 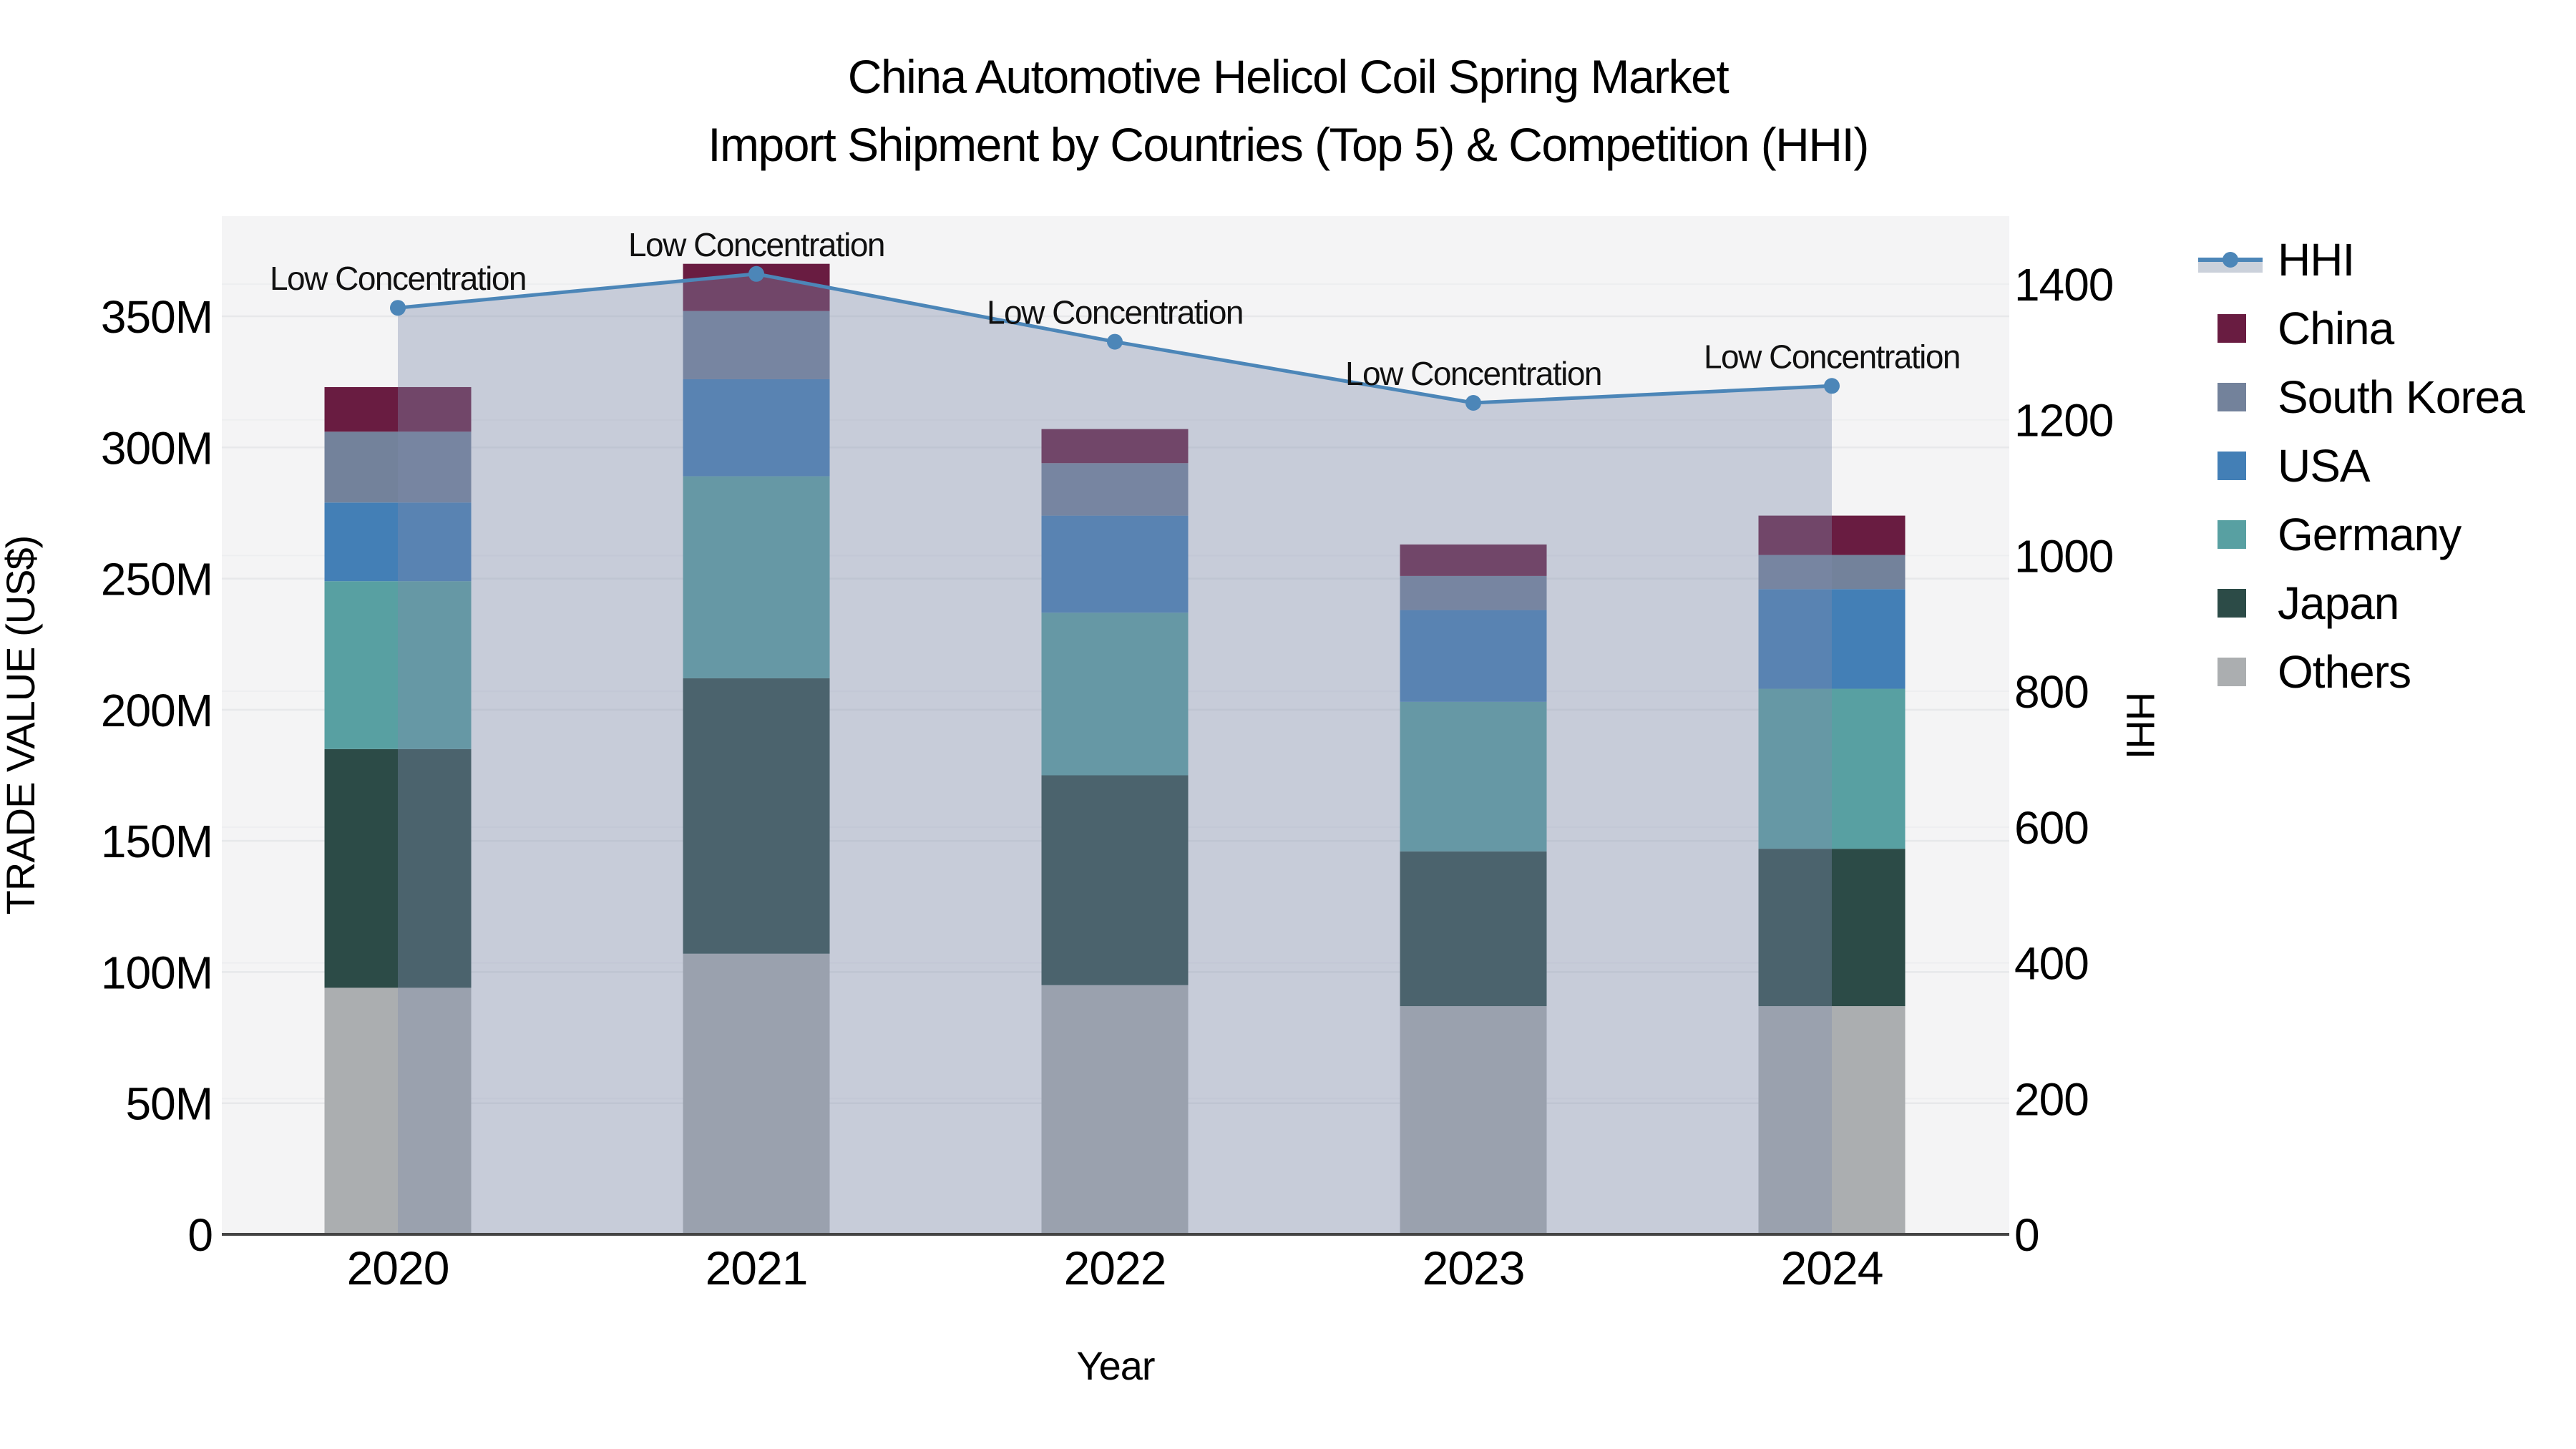 What do you see at coordinates (157, 710) in the screenshot?
I see `y-left-tick-label: 200M` at bounding box center [157, 710].